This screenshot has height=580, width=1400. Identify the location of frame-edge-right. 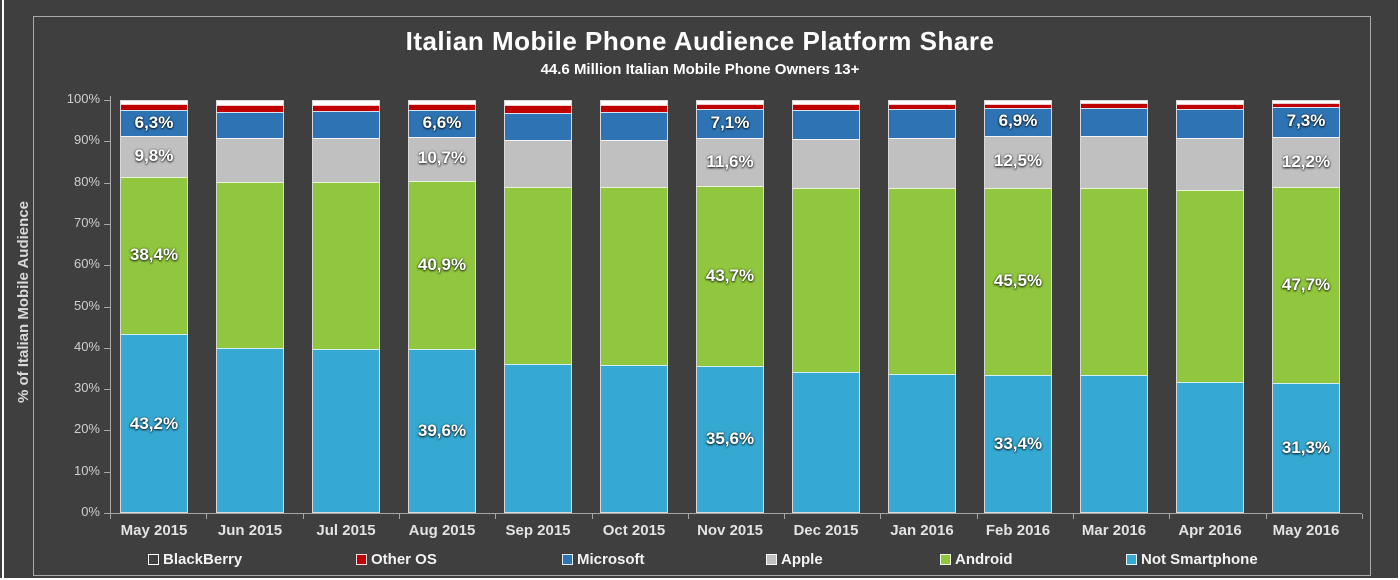
(1399, 290).